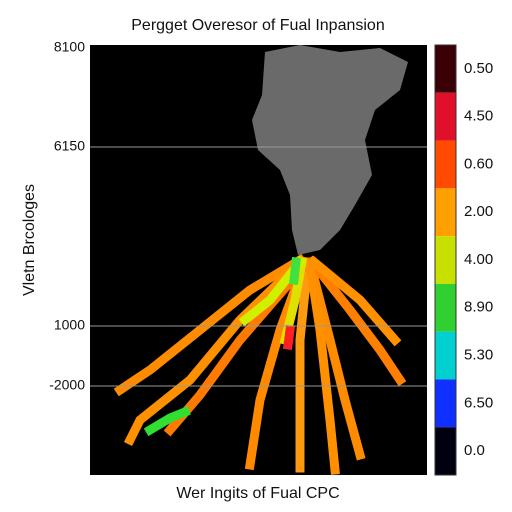 Image resolution: width=512 pixels, height=512 pixels. What do you see at coordinates (69, 47) in the screenshot?
I see `y-tick-label: 8100` at bounding box center [69, 47].